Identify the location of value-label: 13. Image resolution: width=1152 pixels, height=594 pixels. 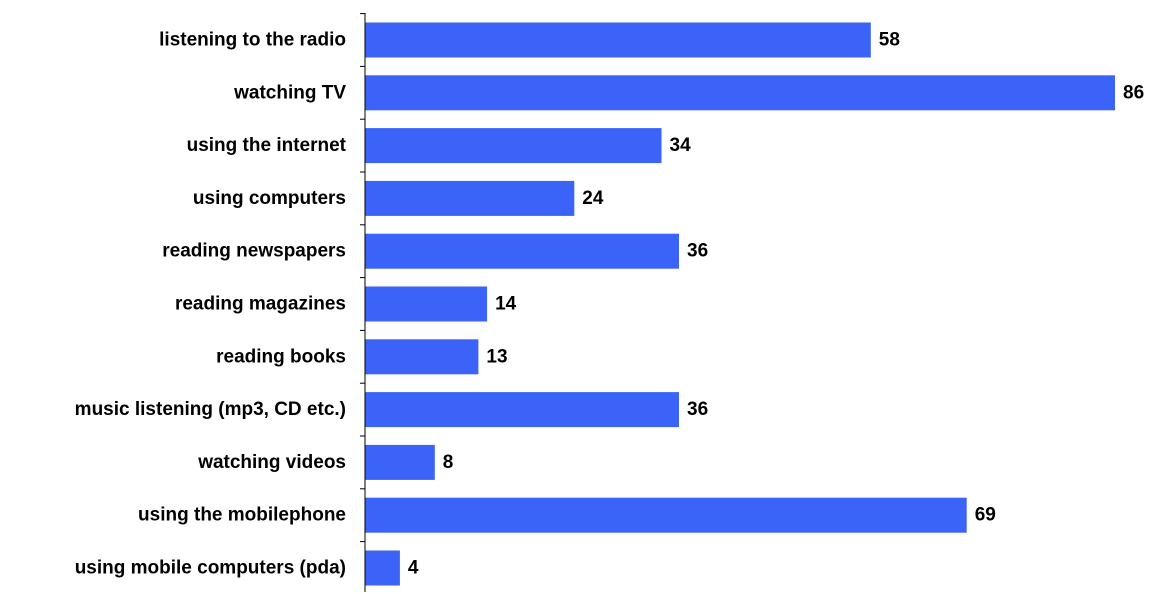
(496, 356).